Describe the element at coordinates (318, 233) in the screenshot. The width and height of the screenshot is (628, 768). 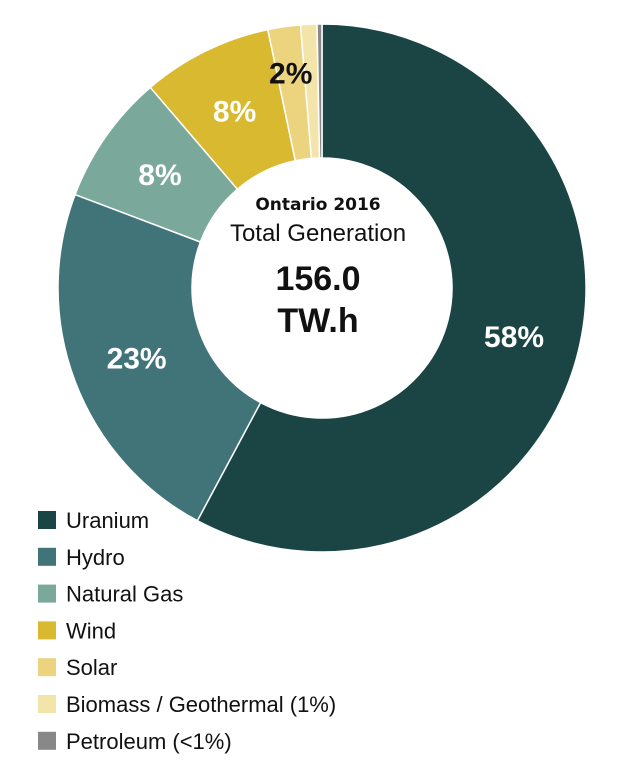
I see `center-subtitle: Total Generation` at that location.